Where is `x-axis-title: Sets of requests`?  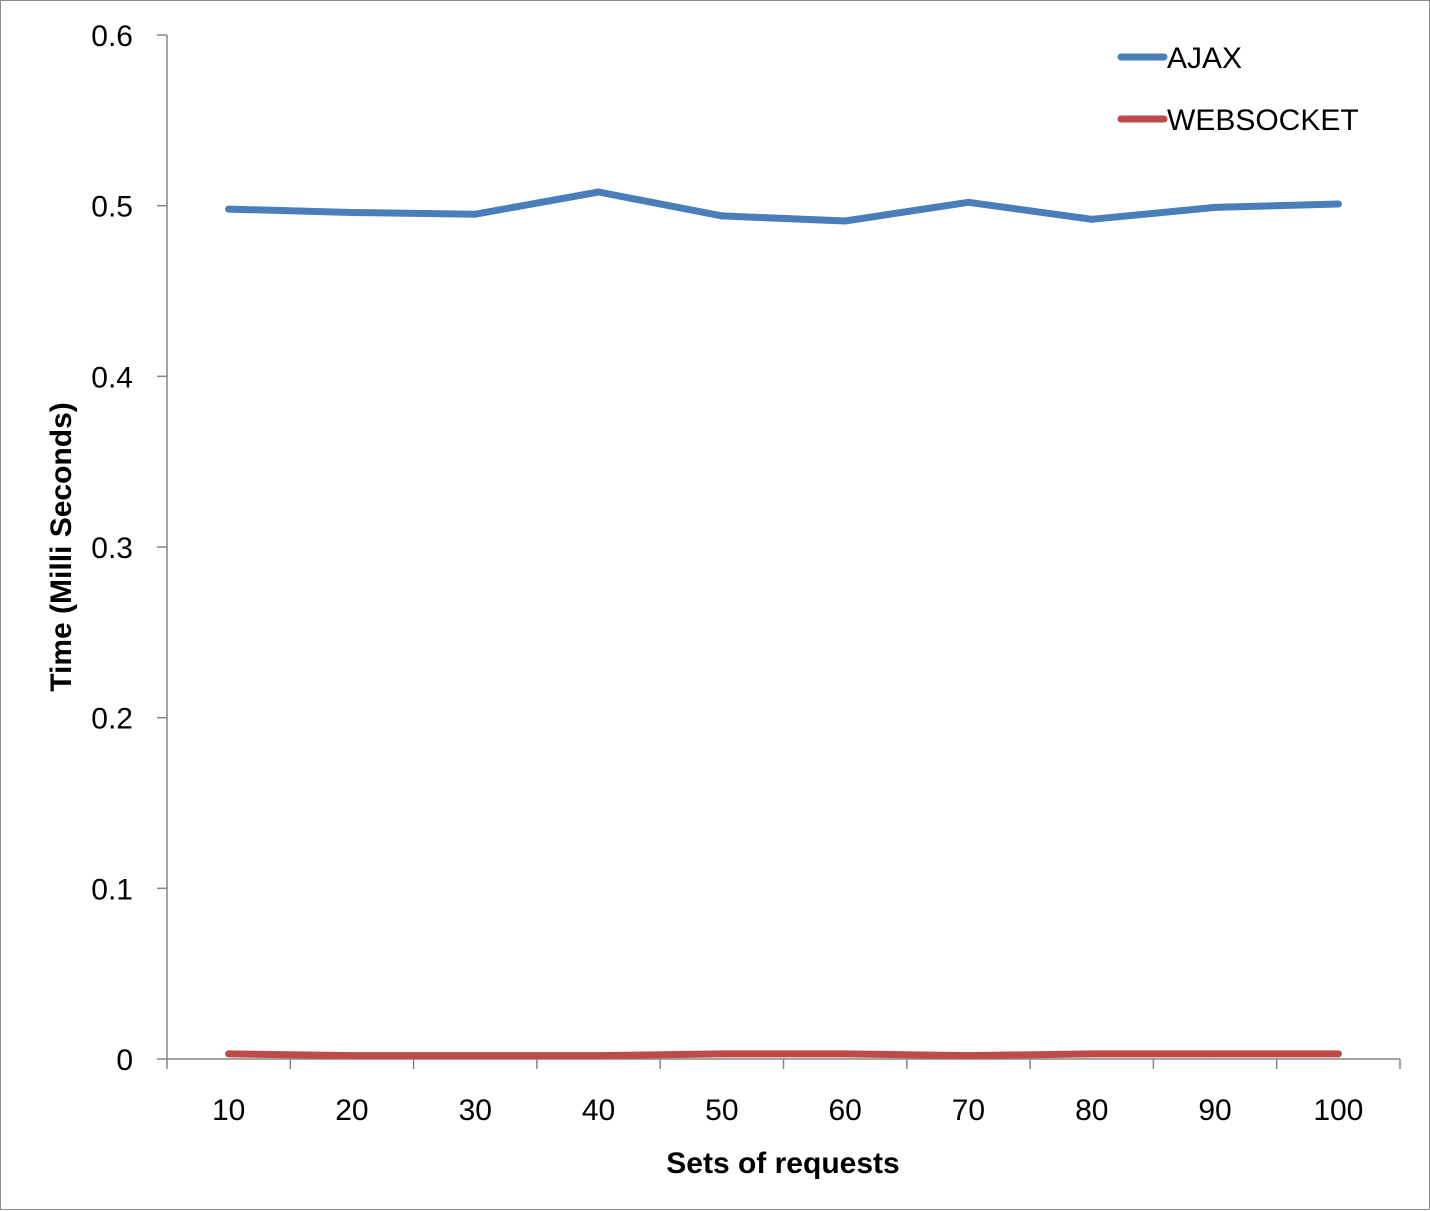 x-axis-title: Sets of requests is located at coordinates (782, 1163).